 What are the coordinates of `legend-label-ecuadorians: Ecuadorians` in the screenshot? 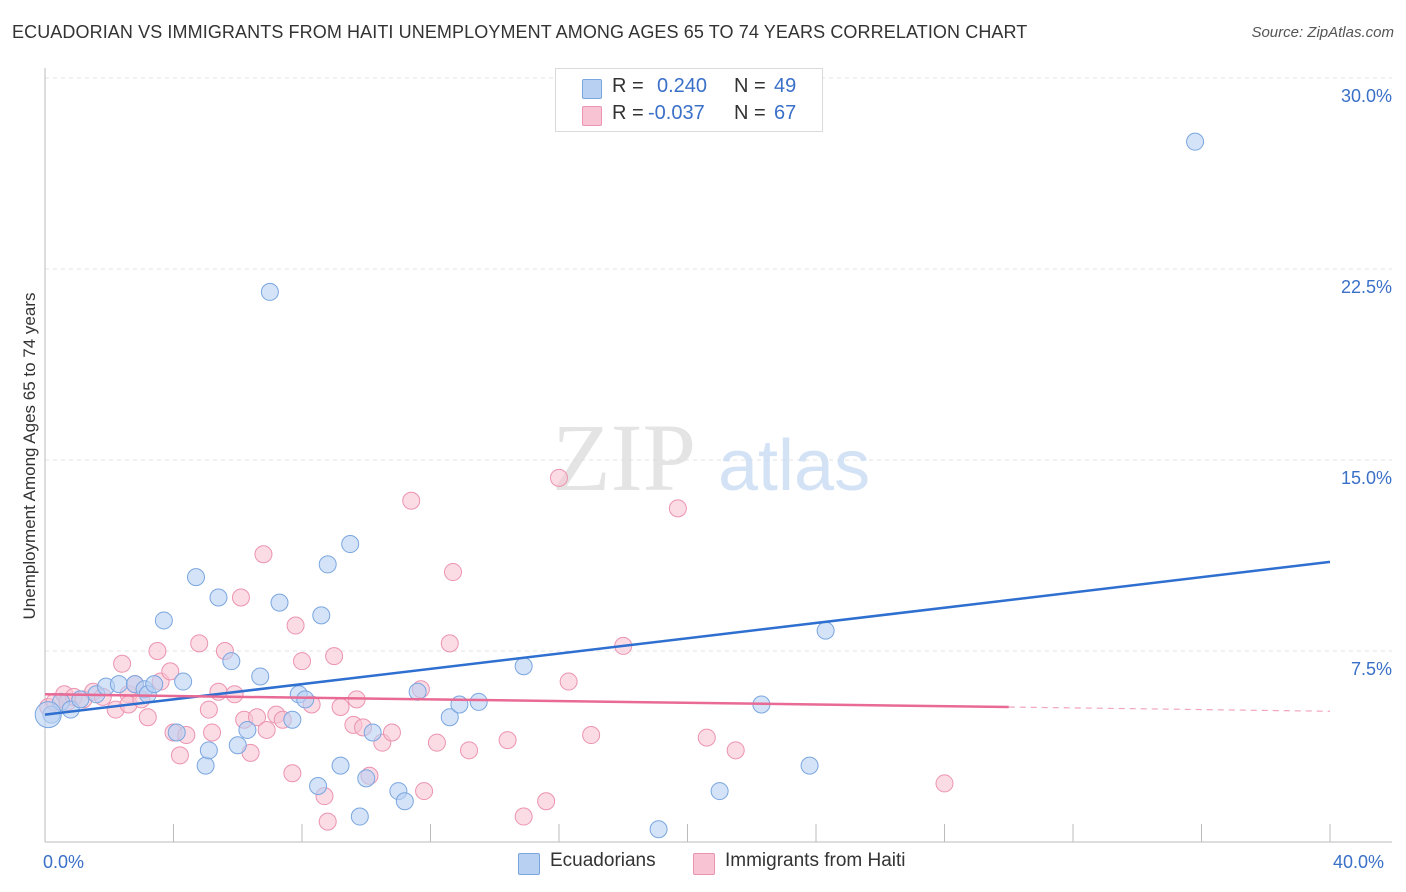 It's located at (603, 860).